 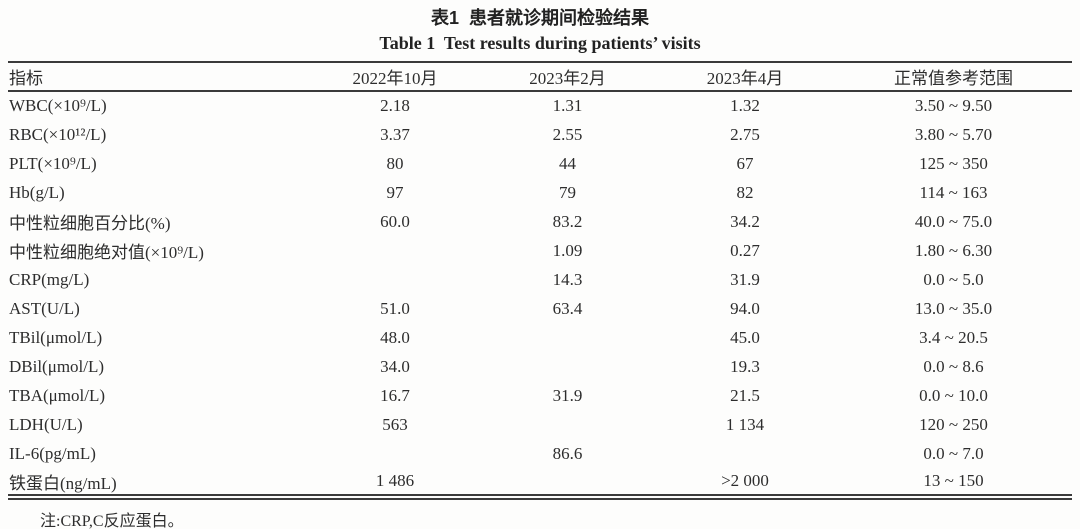 I want to click on range-cell: 0.0 ~ 7.0, so click(x=953, y=453).